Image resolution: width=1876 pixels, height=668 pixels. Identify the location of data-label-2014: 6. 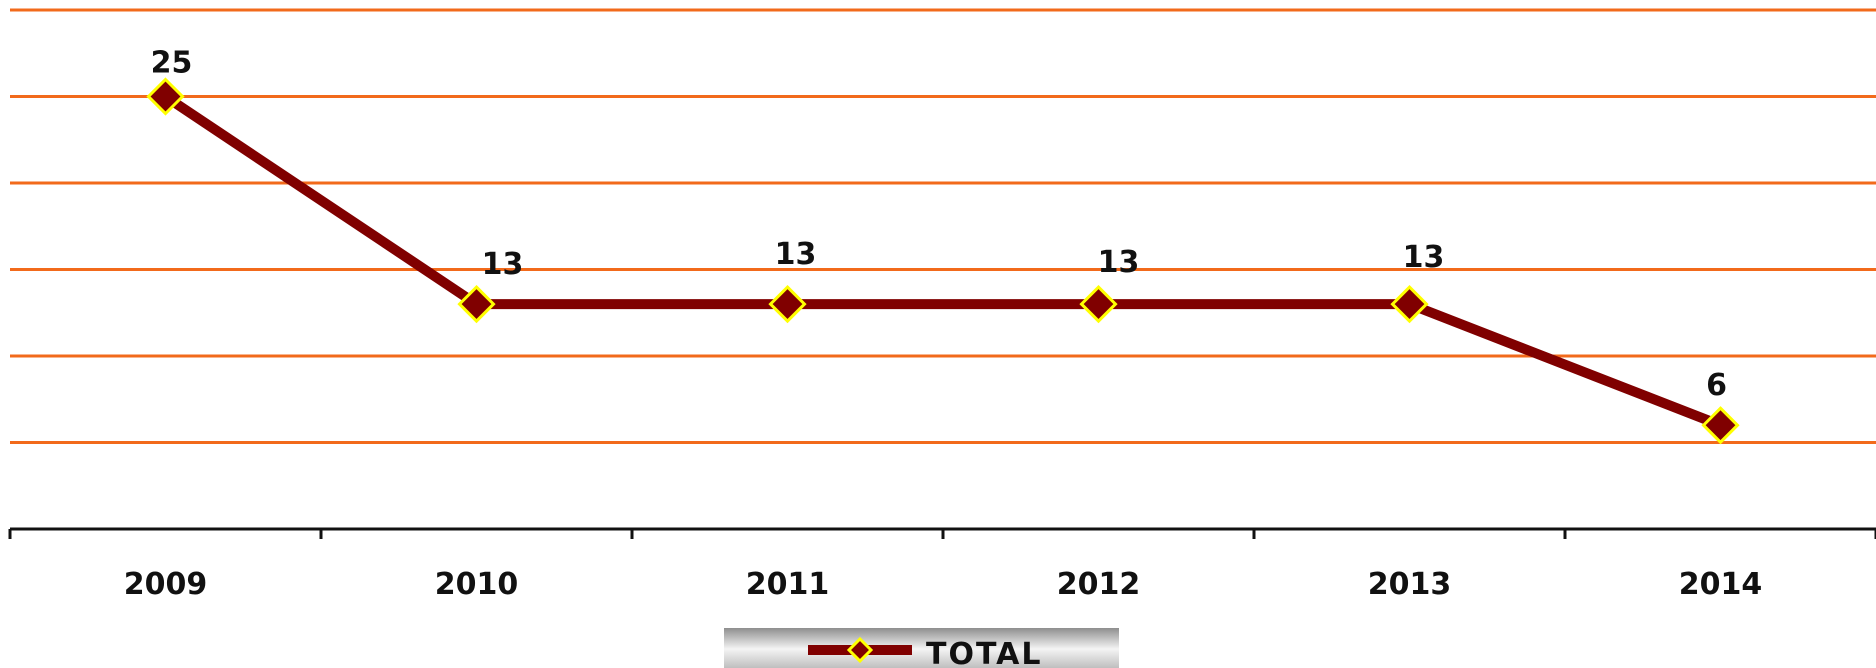
(1716, 385).